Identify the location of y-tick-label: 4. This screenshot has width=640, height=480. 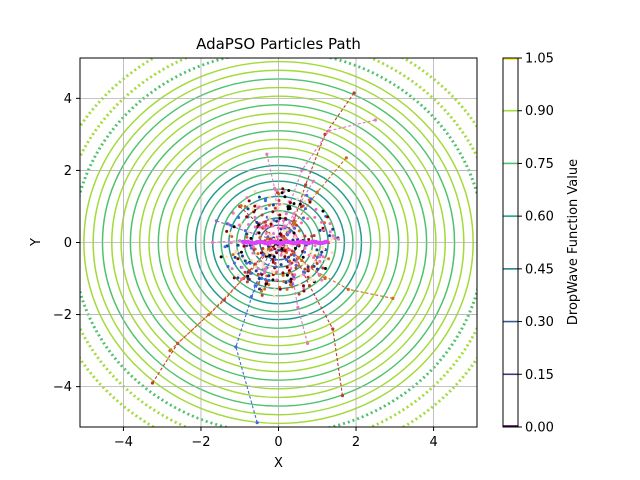
(68, 99).